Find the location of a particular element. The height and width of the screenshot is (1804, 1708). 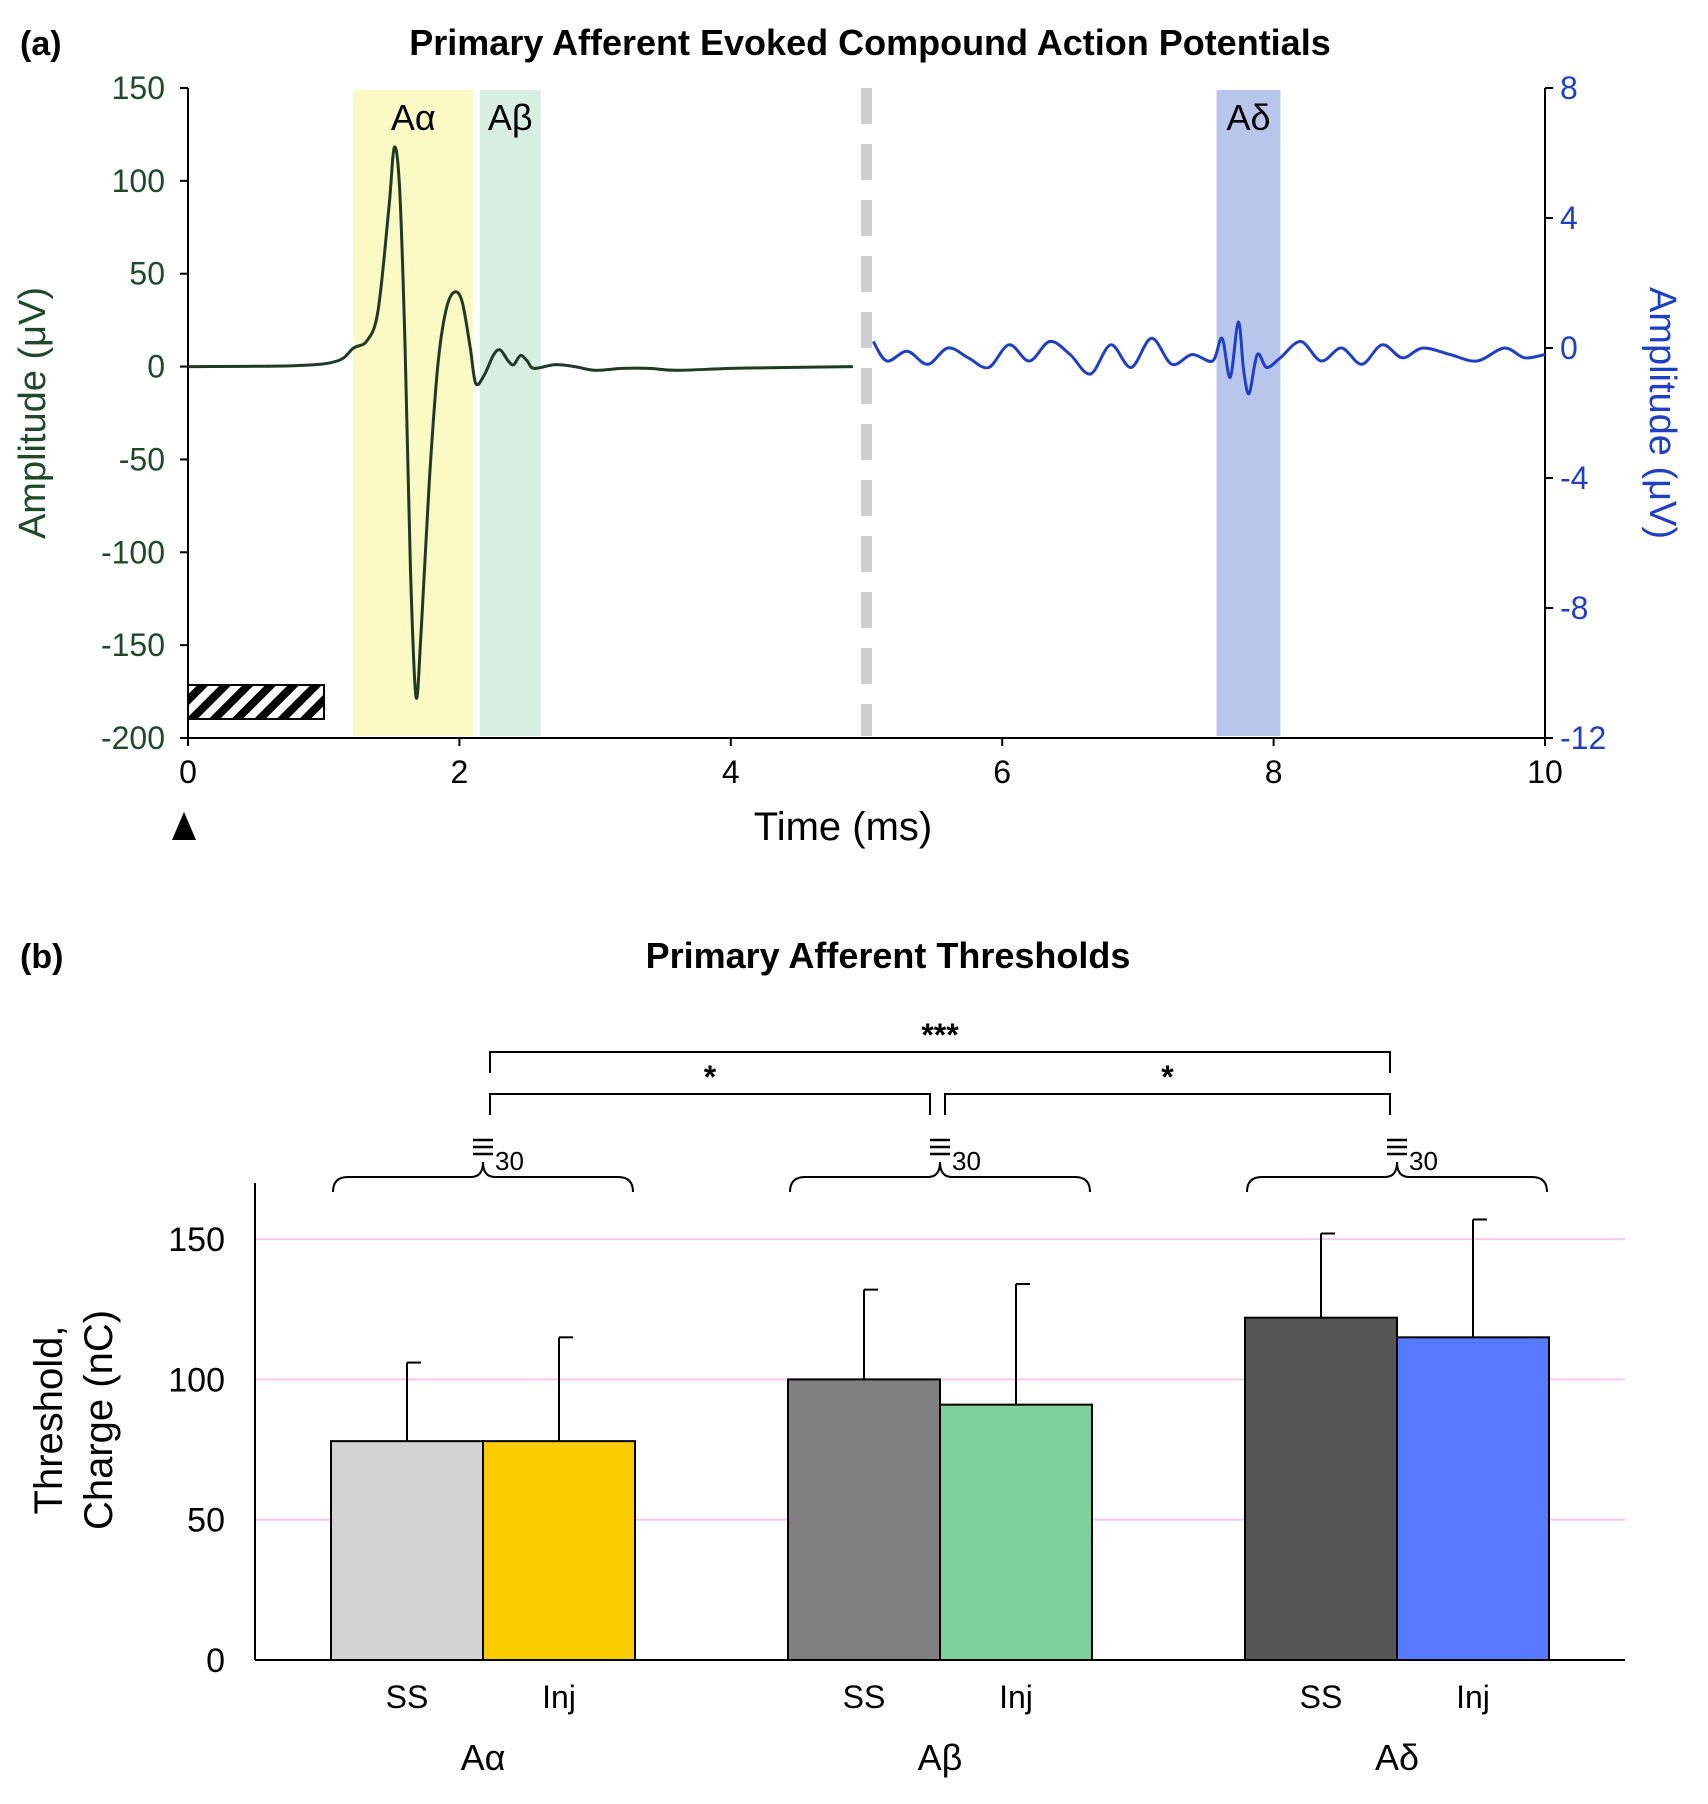

panel-b-label: (b) is located at coordinates (41, 957).